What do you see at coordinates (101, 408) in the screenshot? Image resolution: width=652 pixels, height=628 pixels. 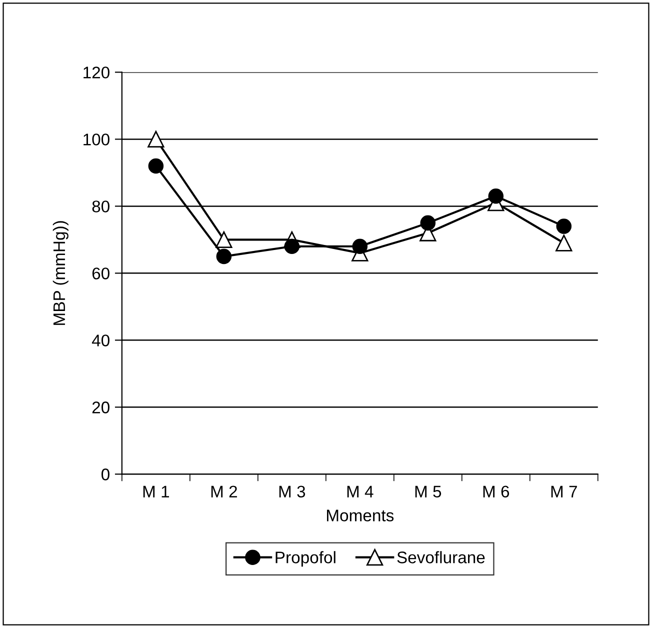 I see `y-tick-label: 20` at bounding box center [101, 408].